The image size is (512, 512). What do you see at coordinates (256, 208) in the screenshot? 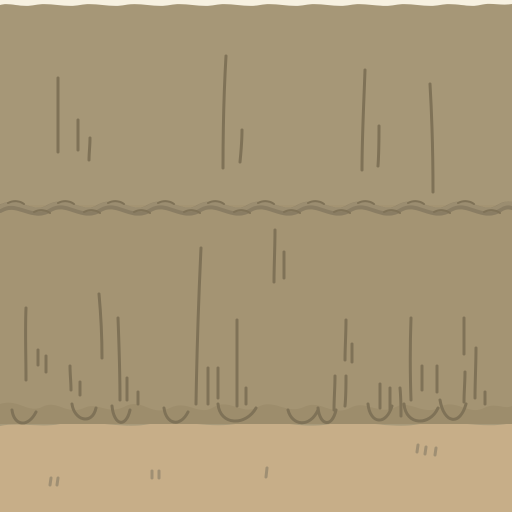
I see `rope-icon` at bounding box center [256, 208].